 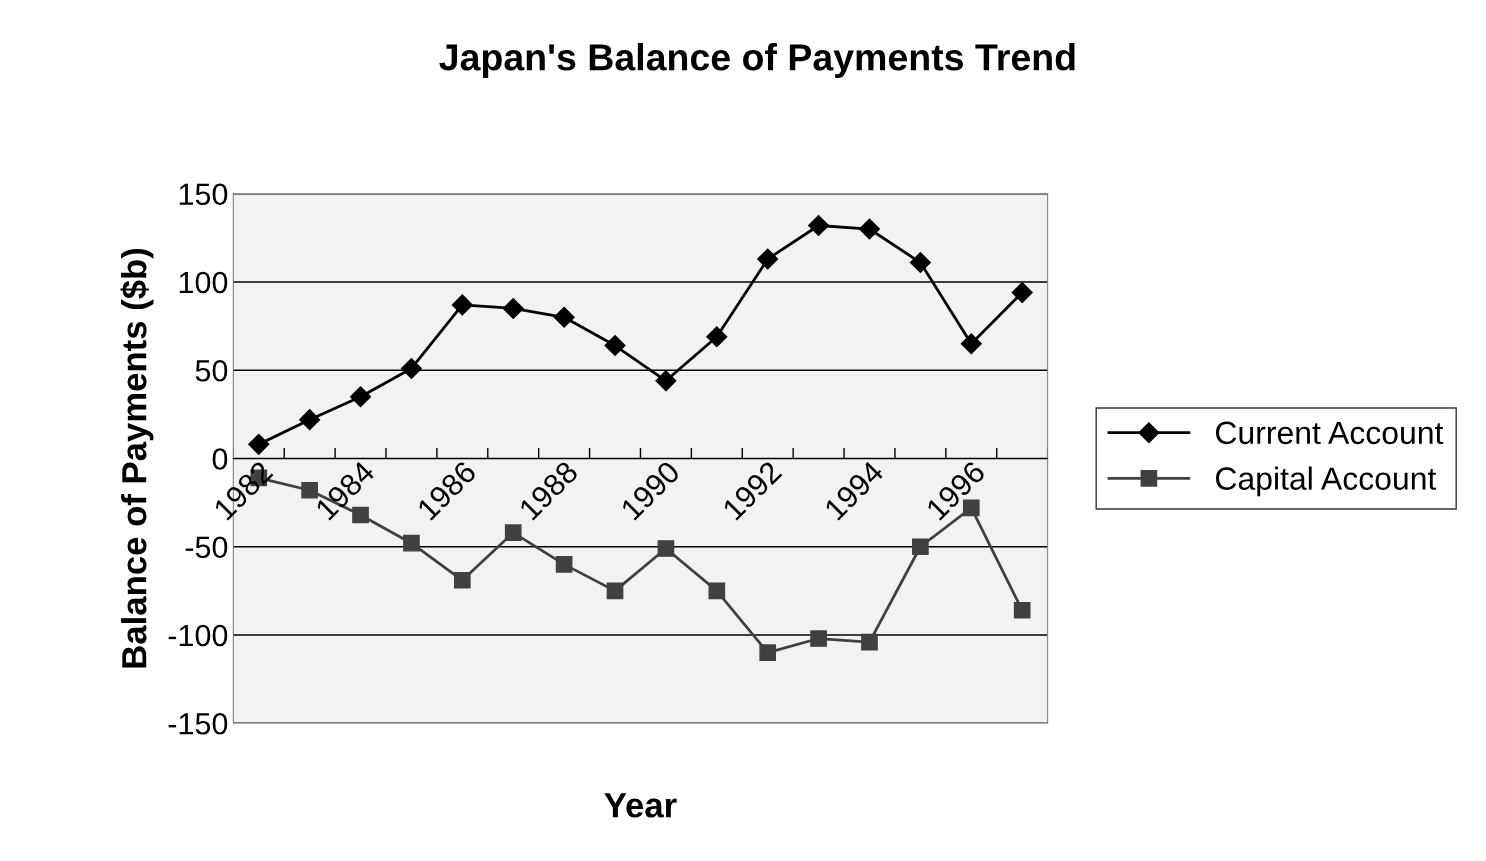 I want to click on y-tick-label: -150, so click(x=198, y=723).